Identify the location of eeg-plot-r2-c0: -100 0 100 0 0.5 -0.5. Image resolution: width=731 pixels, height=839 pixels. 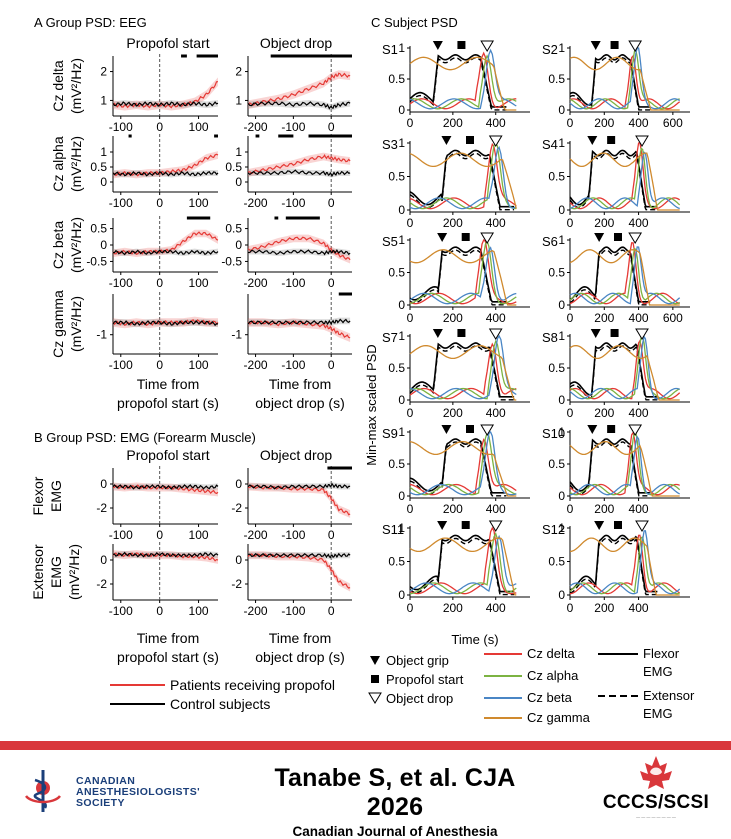
(152, 253).